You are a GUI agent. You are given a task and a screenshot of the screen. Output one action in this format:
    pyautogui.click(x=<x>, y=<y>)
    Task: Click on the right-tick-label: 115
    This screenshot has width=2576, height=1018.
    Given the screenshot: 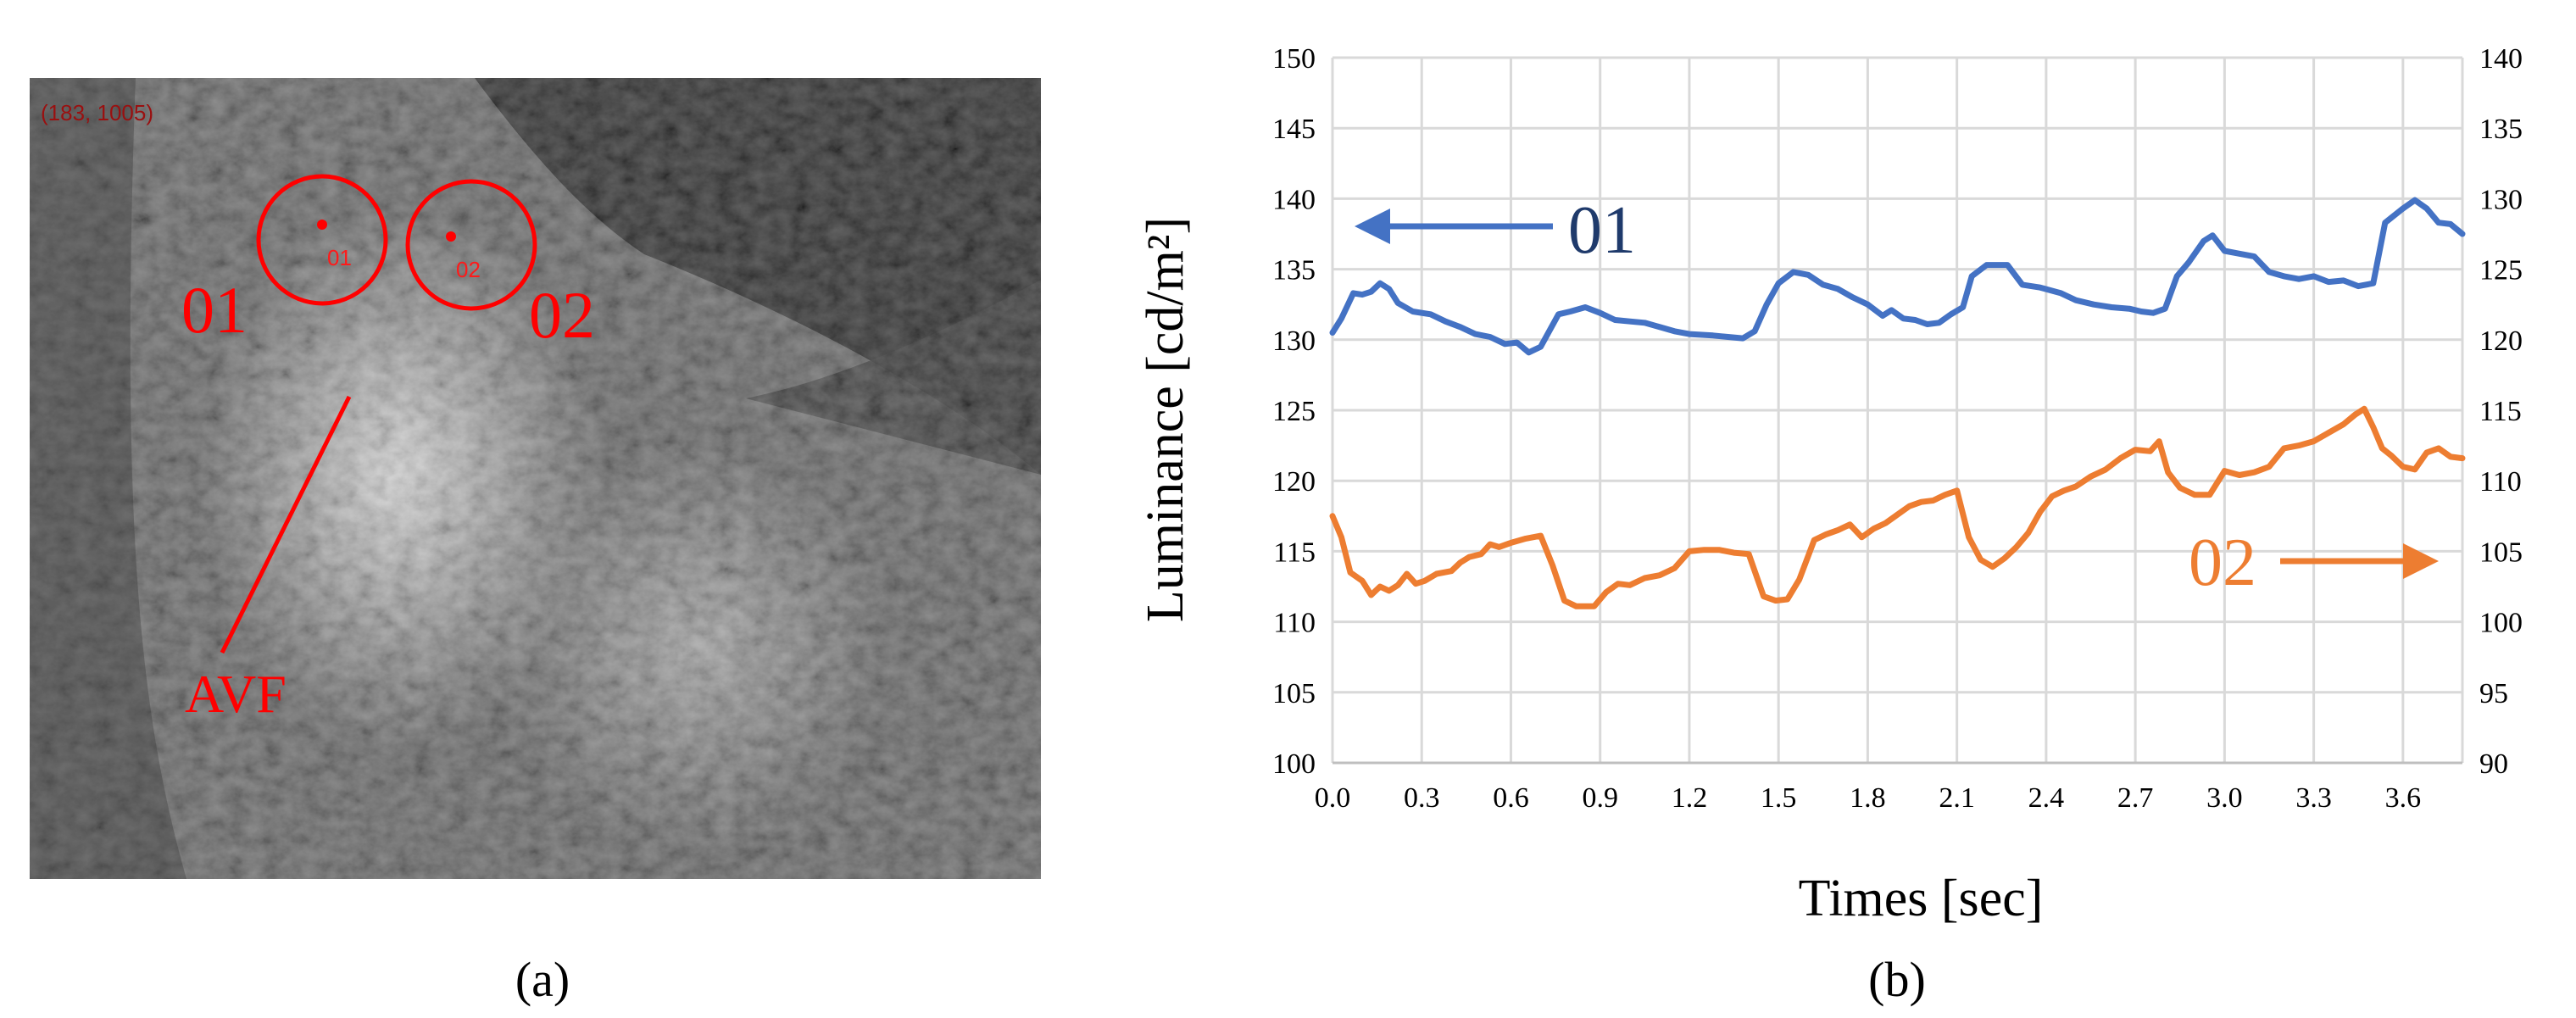 What is the action you would take?
    pyautogui.click(x=2500, y=411)
    